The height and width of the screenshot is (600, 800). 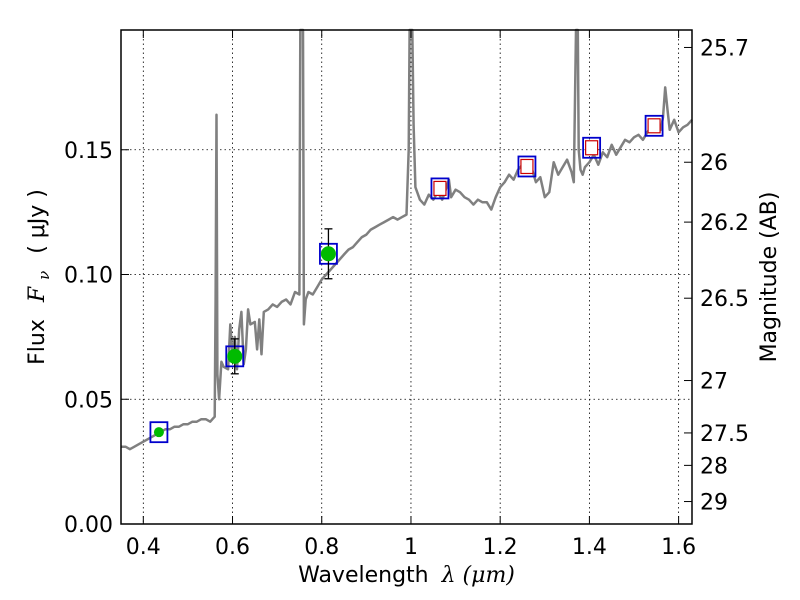 What do you see at coordinates (143, 547) in the screenshot?
I see `x-tick-label: 0.4` at bounding box center [143, 547].